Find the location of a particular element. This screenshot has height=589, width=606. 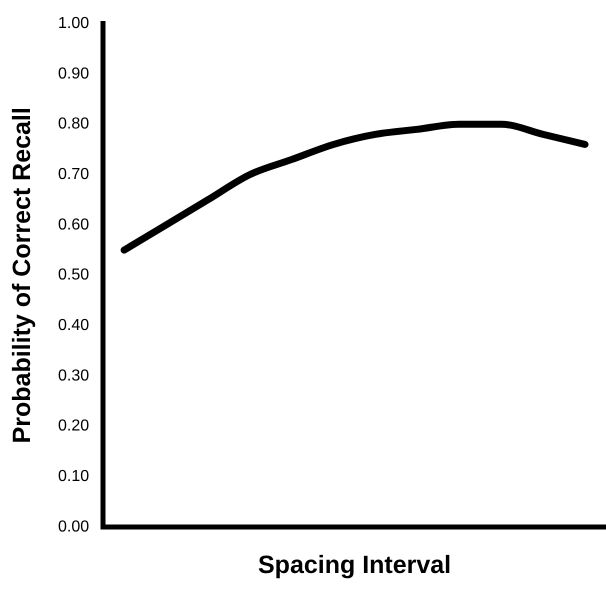

y-tick-label: 0.10 is located at coordinates (74, 477).